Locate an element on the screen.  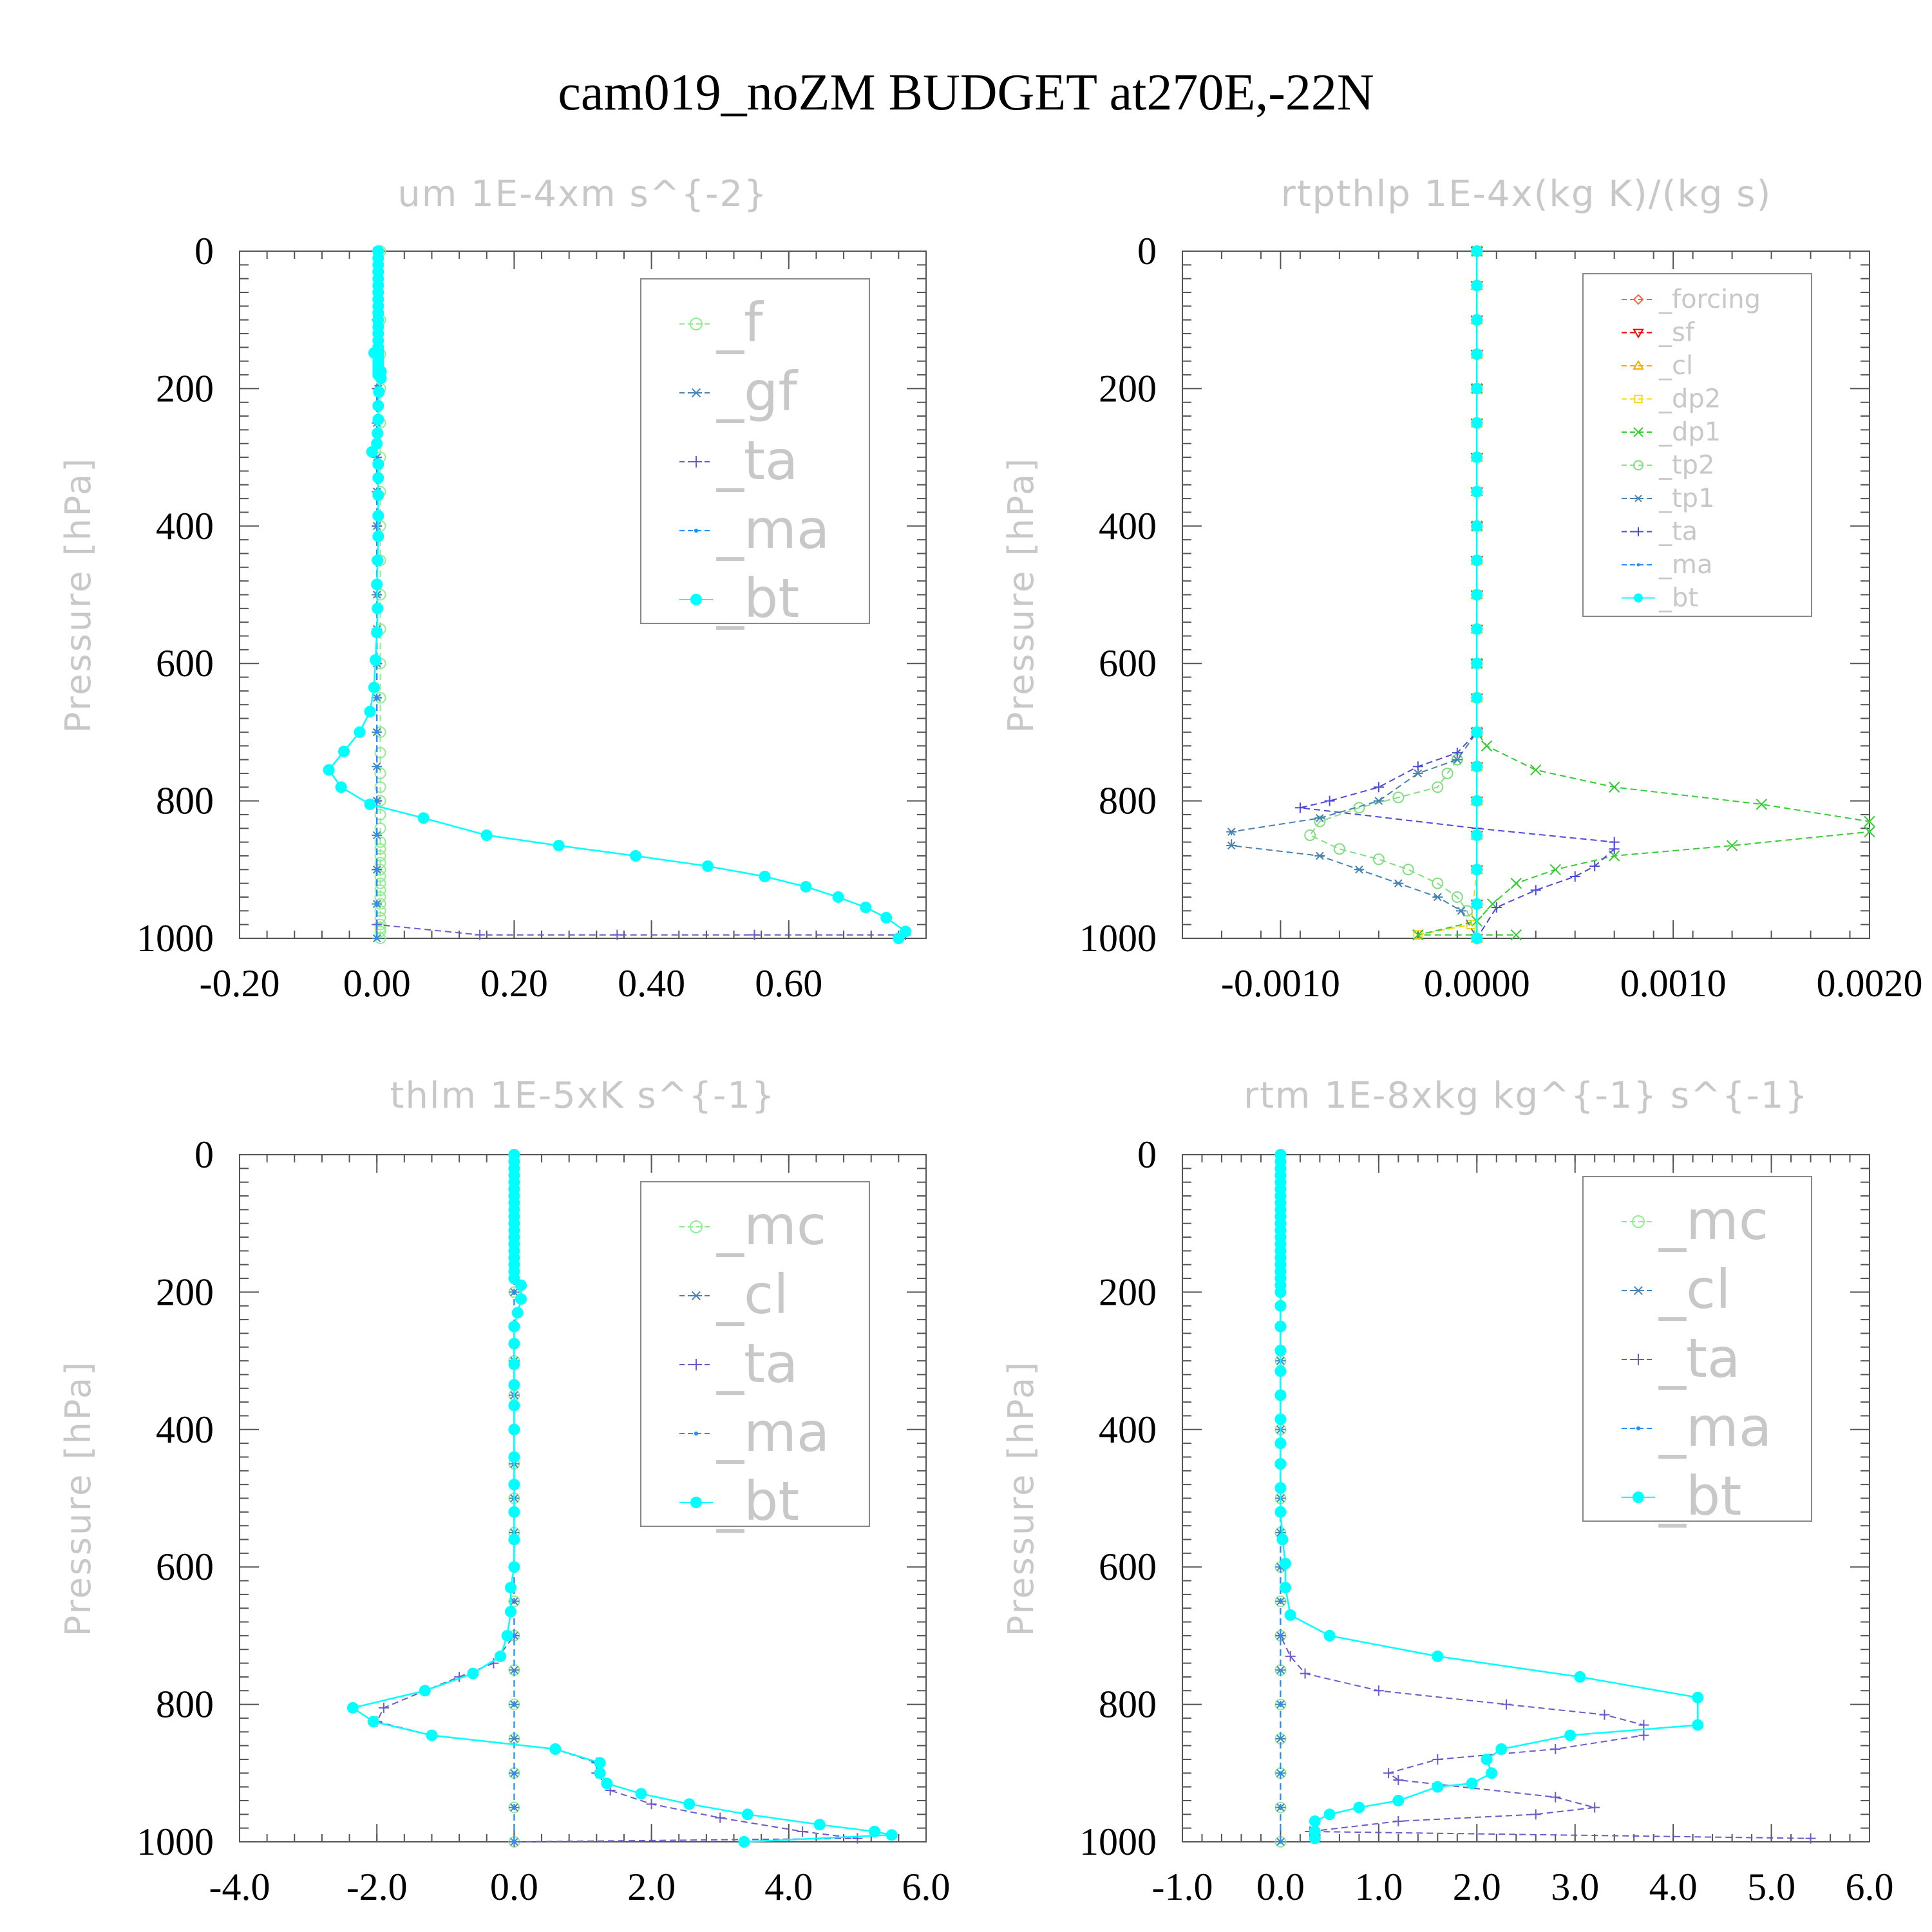
x-tick-label: 0.0010 is located at coordinates (1673, 983).